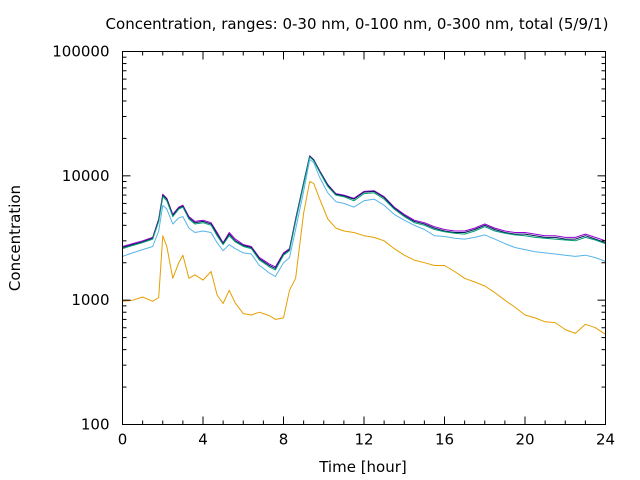 This screenshot has height=480, width=640. I want to click on x-tick-label: 12, so click(363, 440).